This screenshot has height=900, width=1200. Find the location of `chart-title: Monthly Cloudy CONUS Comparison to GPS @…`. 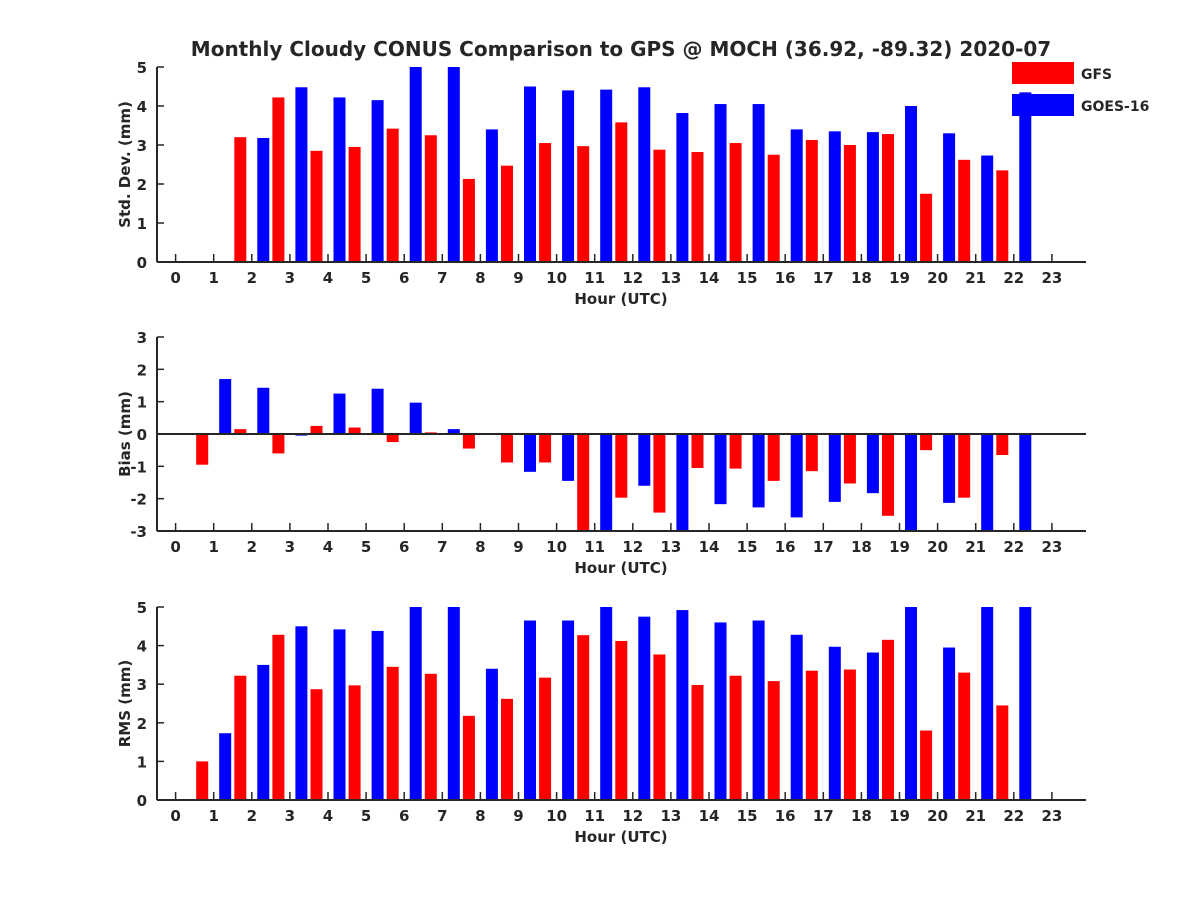

chart-title: Monthly Cloudy CONUS Comparison to GPS @… is located at coordinates (621, 49).